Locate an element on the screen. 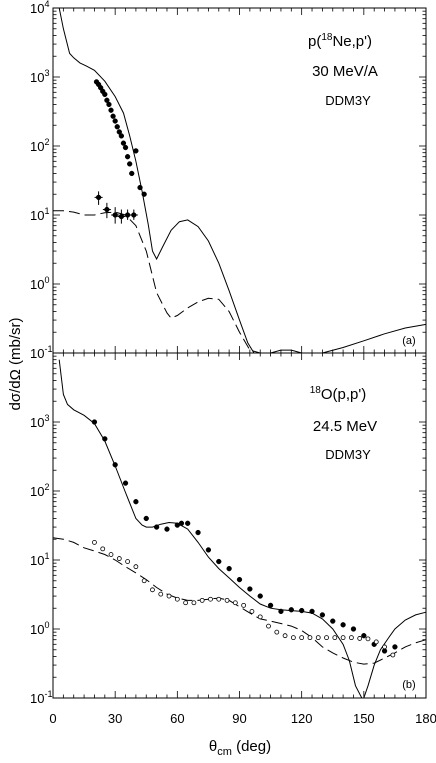 The height and width of the screenshot is (763, 436). panel-a-y-tick-label: 10⁴ is located at coordinates (39, 8).